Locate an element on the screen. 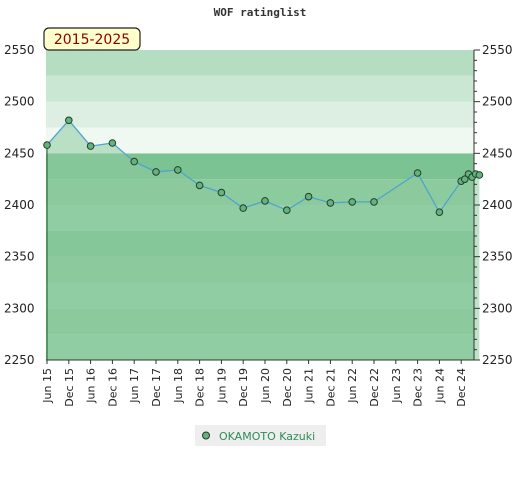  x-tick-label: Jun 21 is located at coordinates (309, 386).